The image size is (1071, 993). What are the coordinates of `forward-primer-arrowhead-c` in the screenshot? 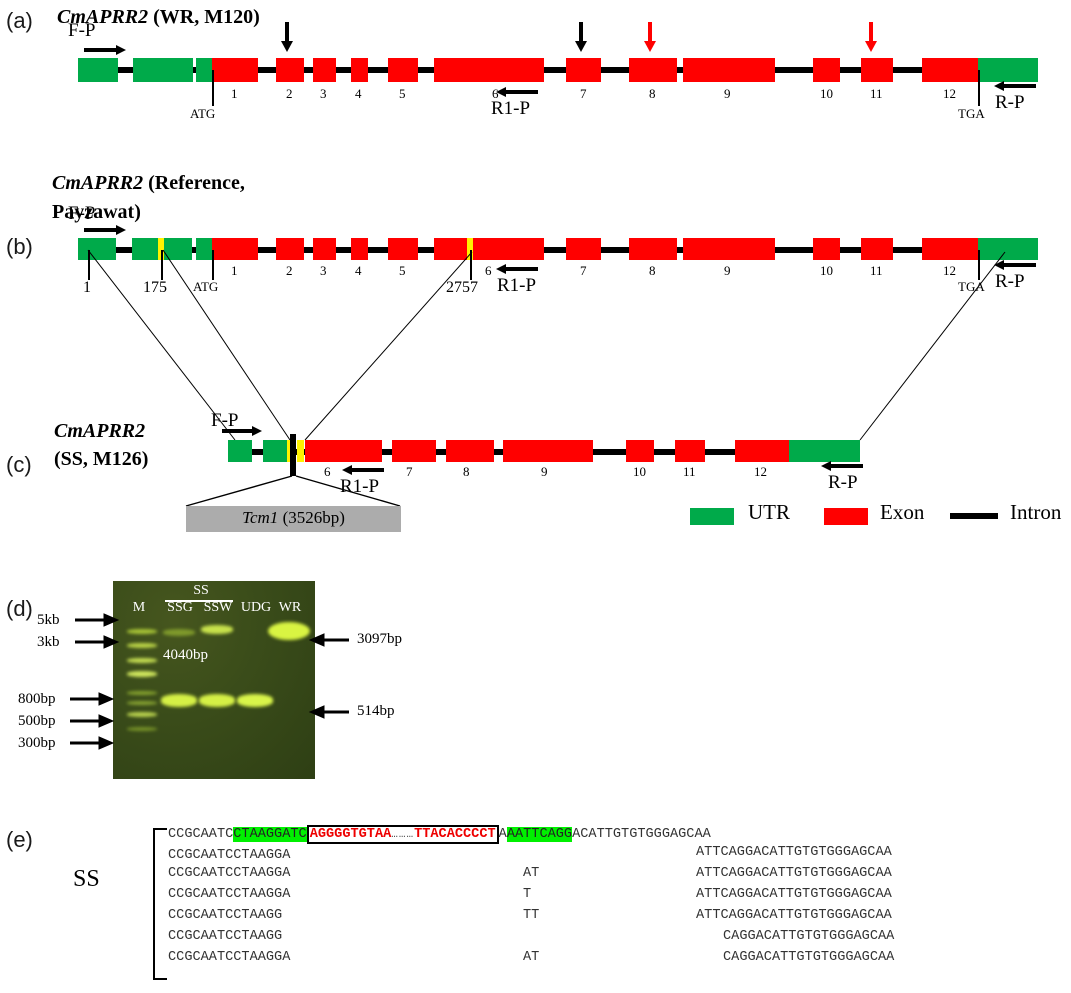 It's located at (257, 431).